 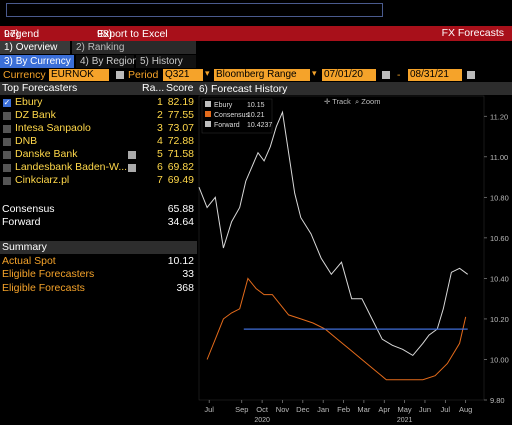 I want to click on checkbox-checked-icon: ✓, so click(x=7, y=102).